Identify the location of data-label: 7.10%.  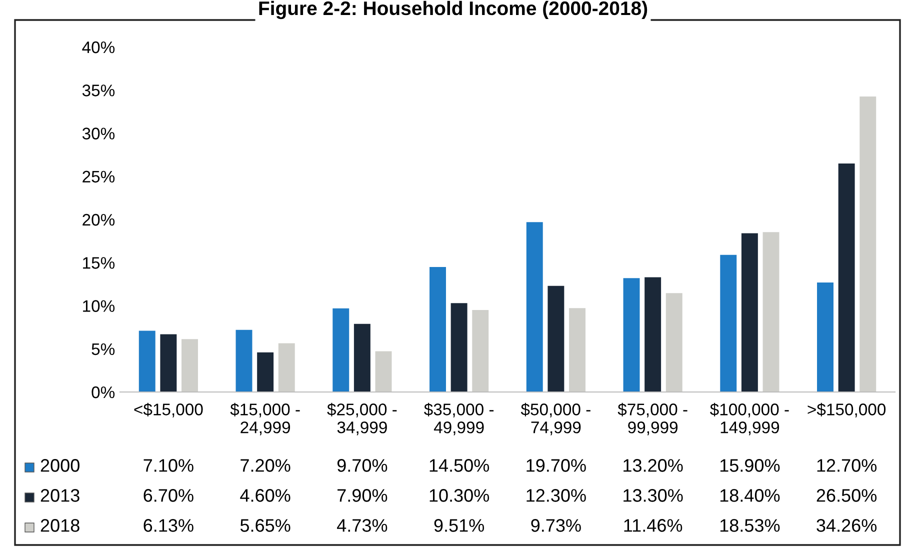
(169, 465).